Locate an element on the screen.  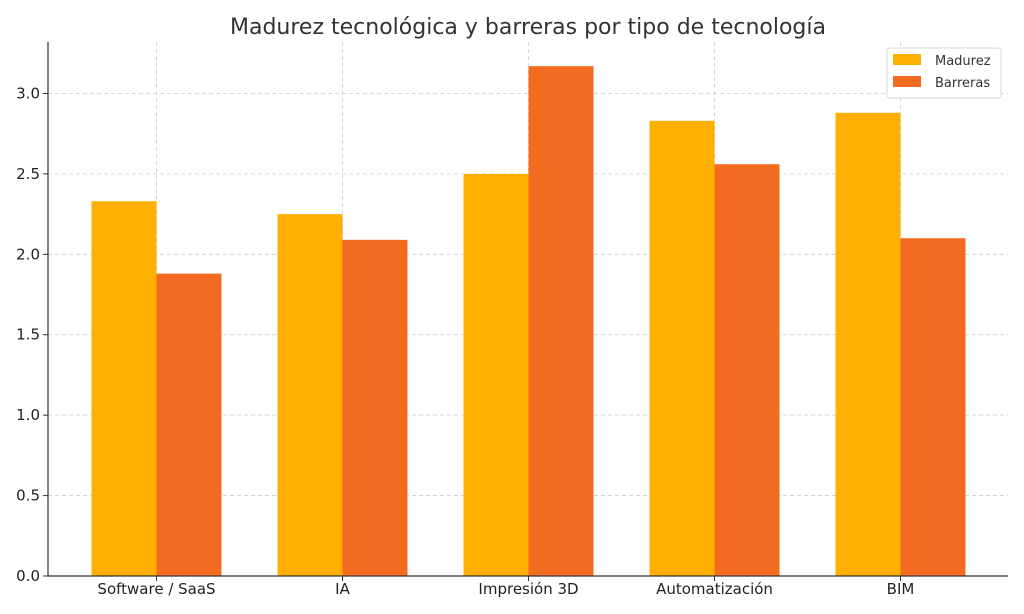
y-tick-label: 2.0 is located at coordinates (28, 254).